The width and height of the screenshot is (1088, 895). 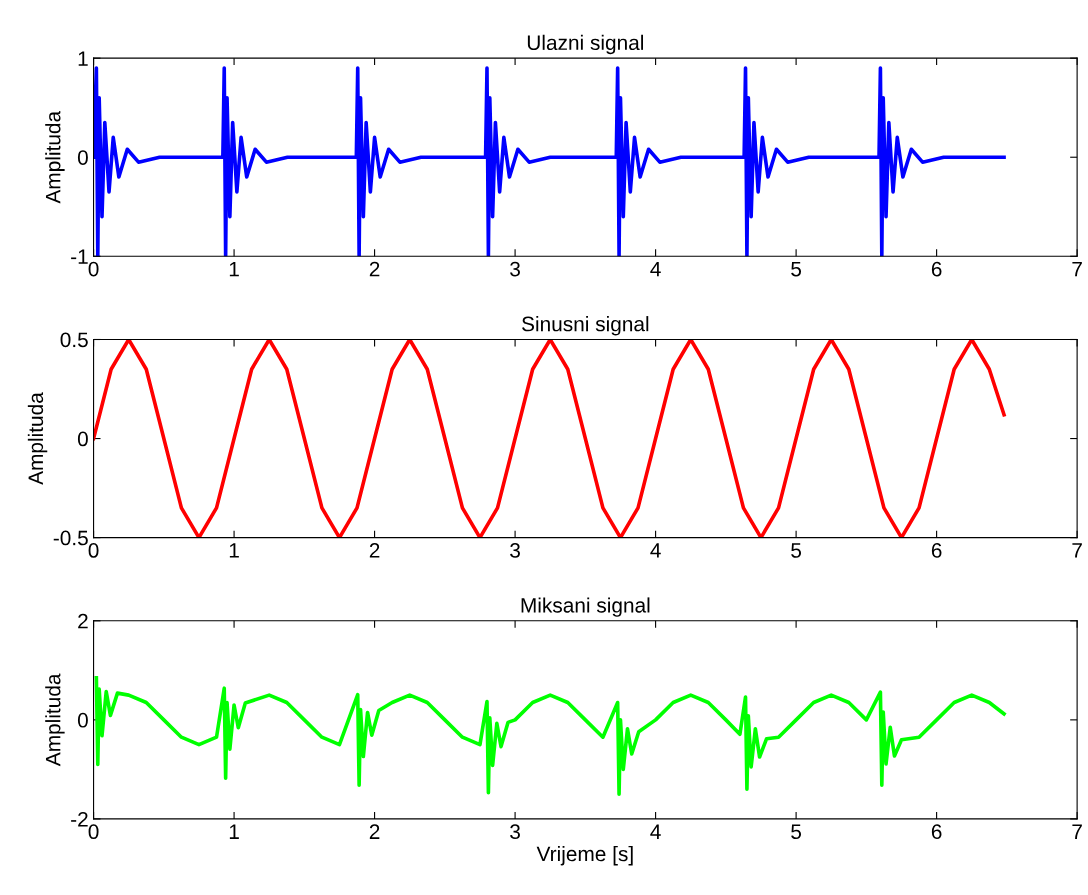 I want to click on y-tick-label: 2, so click(x=83, y=621).